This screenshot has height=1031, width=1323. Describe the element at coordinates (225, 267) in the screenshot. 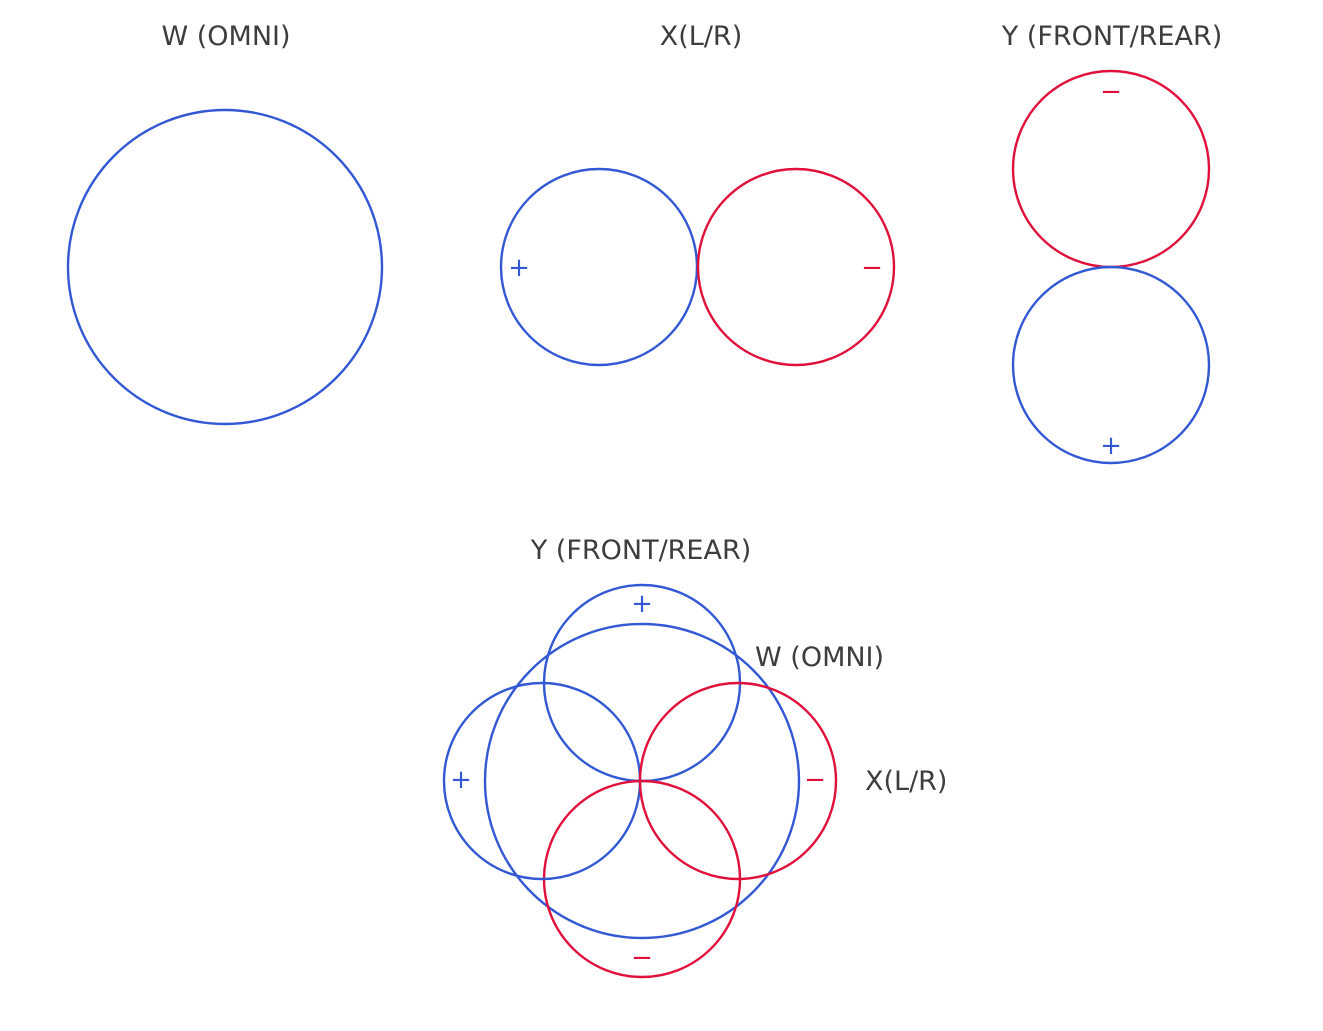

I see `w-omni-circle` at that location.